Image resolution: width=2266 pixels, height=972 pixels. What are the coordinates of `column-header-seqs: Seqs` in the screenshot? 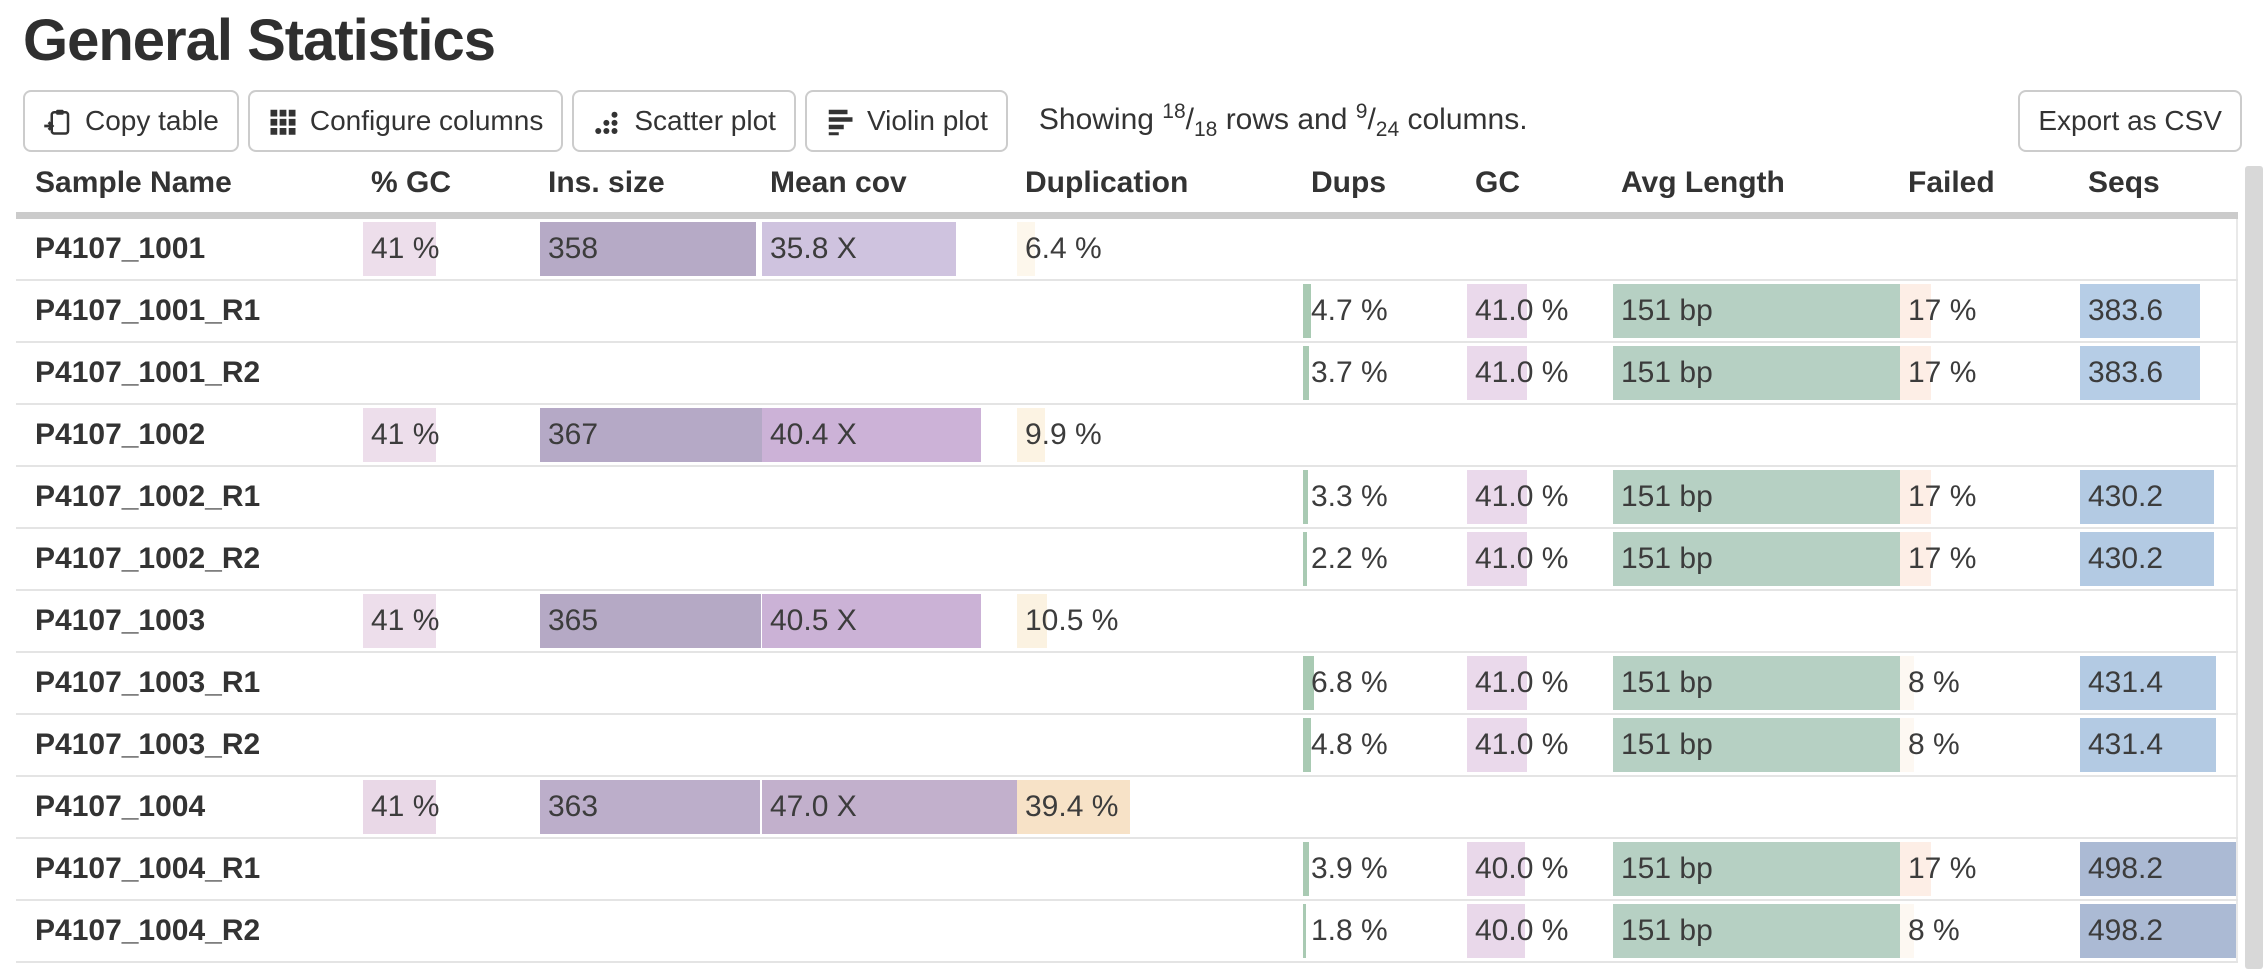 It's located at (2158, 188).